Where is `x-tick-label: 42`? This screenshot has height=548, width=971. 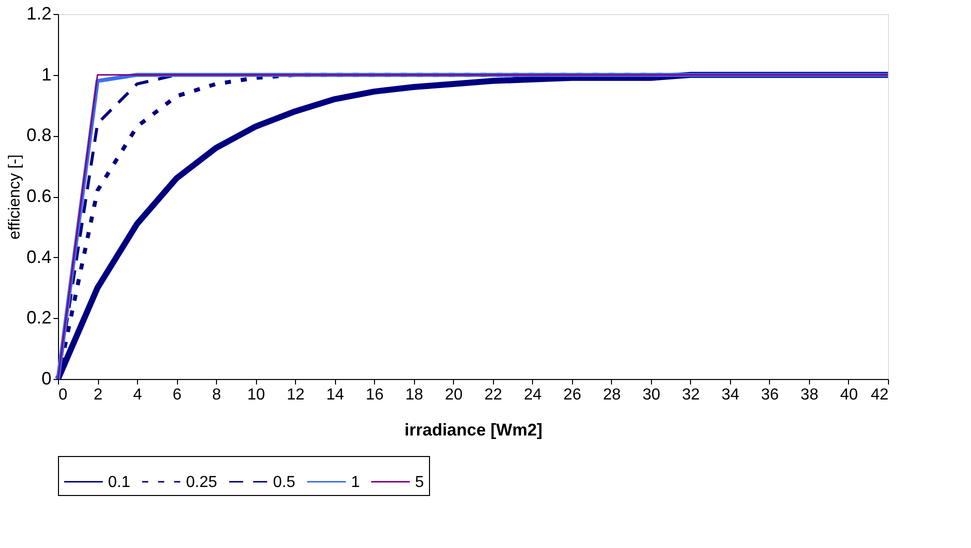 x-tick-label: 42 is located at coordinates (879, 395).